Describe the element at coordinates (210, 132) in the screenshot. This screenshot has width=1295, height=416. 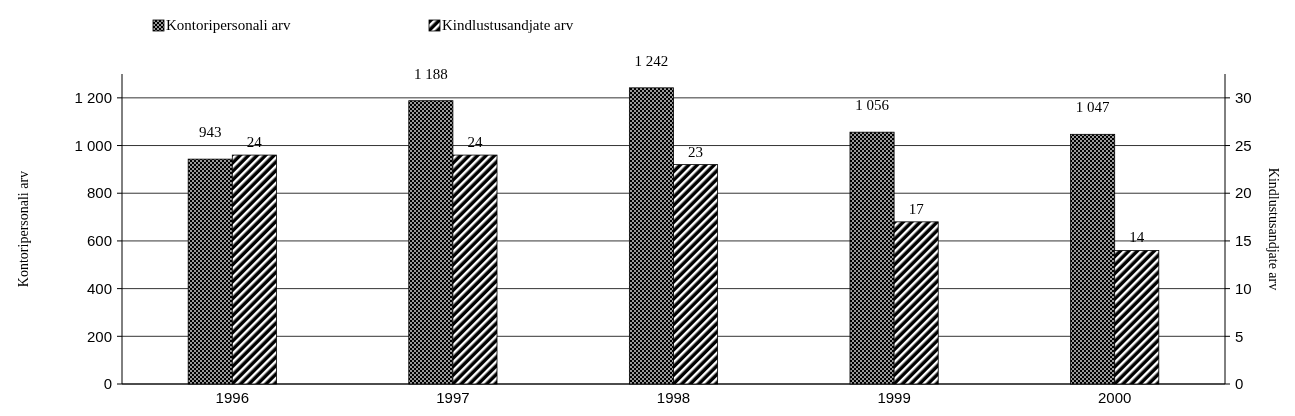
I see `data-label: 943` at that location.